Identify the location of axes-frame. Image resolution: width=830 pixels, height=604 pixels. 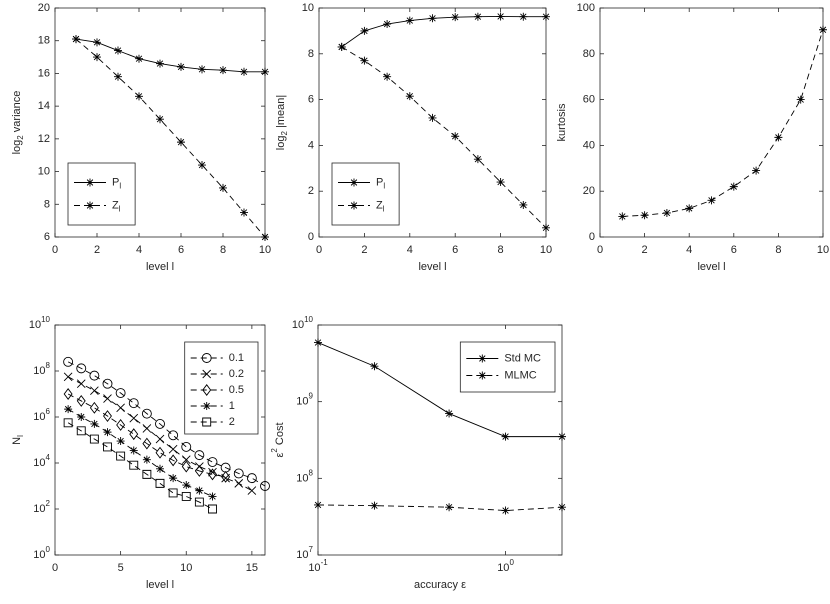
(711, 122).